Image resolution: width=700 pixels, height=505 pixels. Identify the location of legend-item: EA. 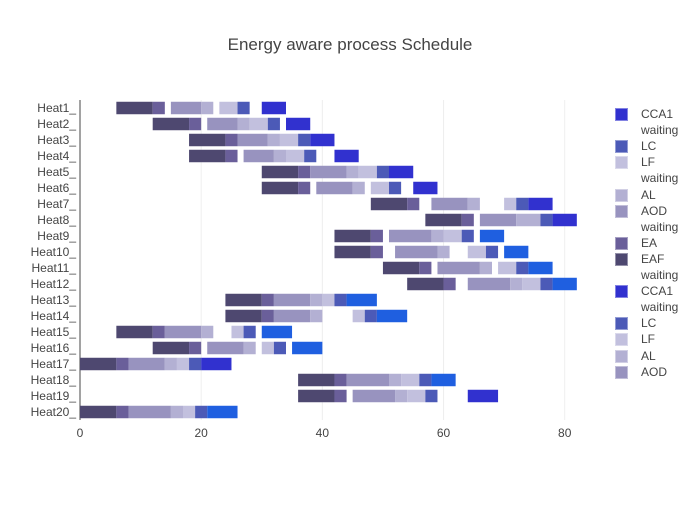
(654, 243).